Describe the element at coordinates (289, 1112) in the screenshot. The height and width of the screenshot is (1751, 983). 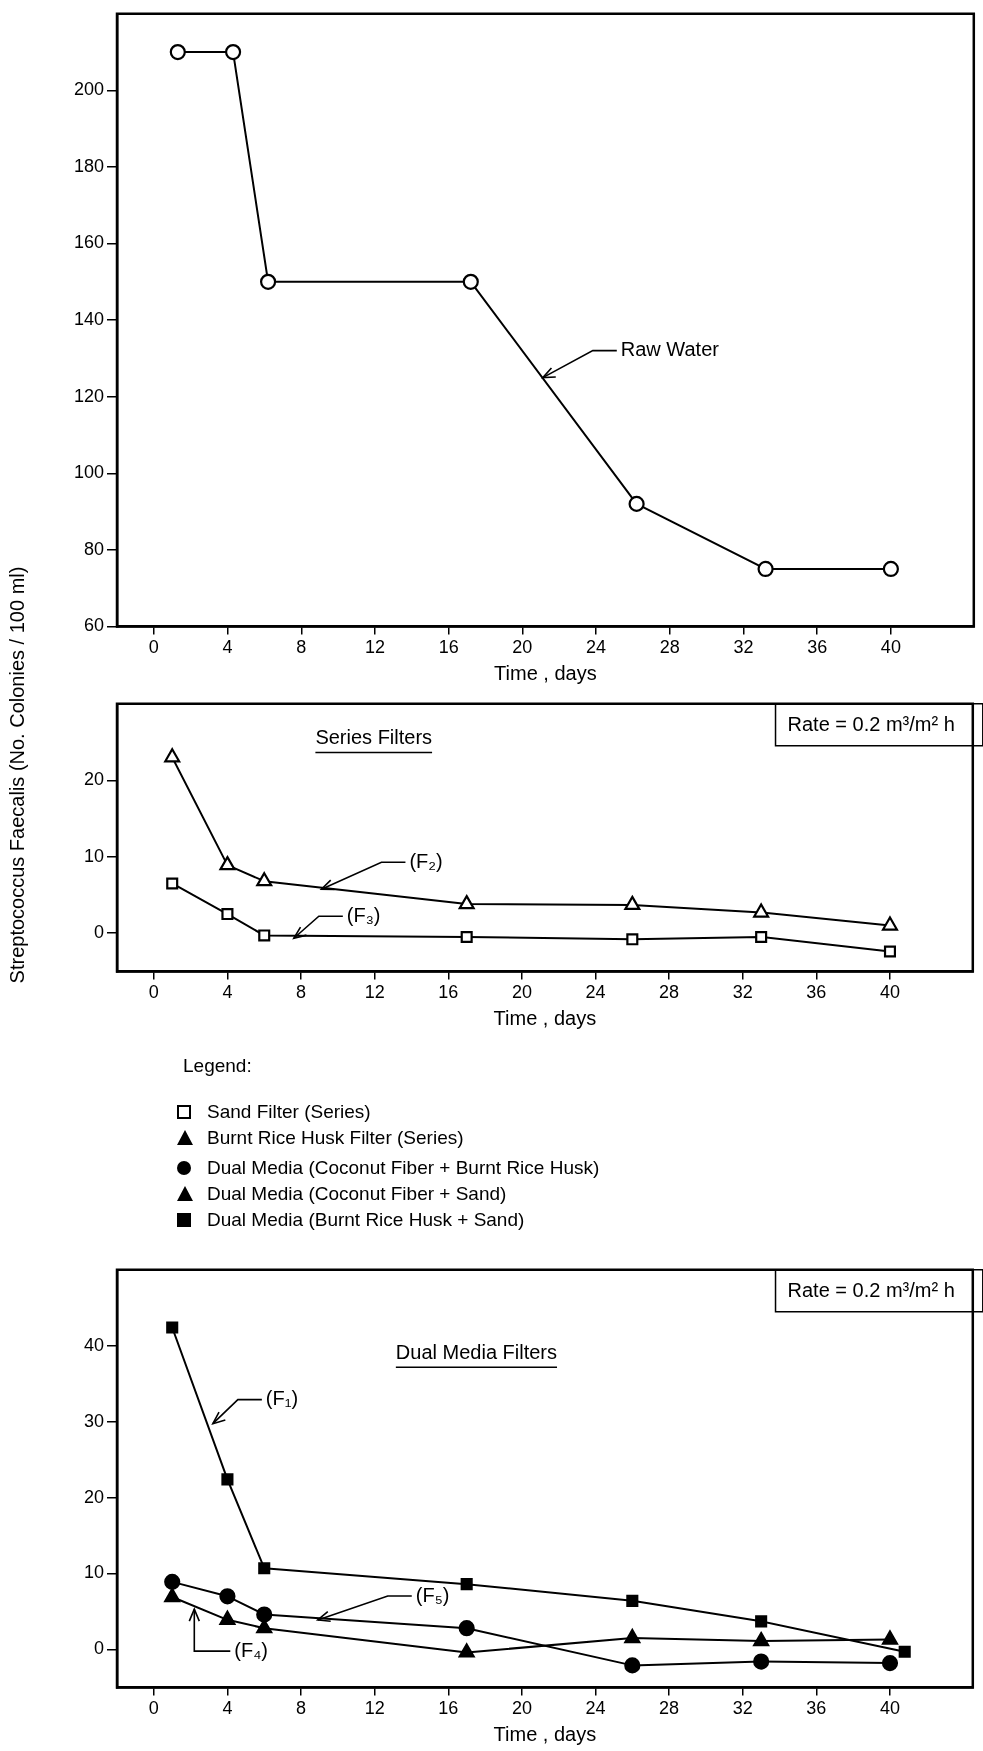
I see `legend-label: Sand Filter (Series)` at that location.